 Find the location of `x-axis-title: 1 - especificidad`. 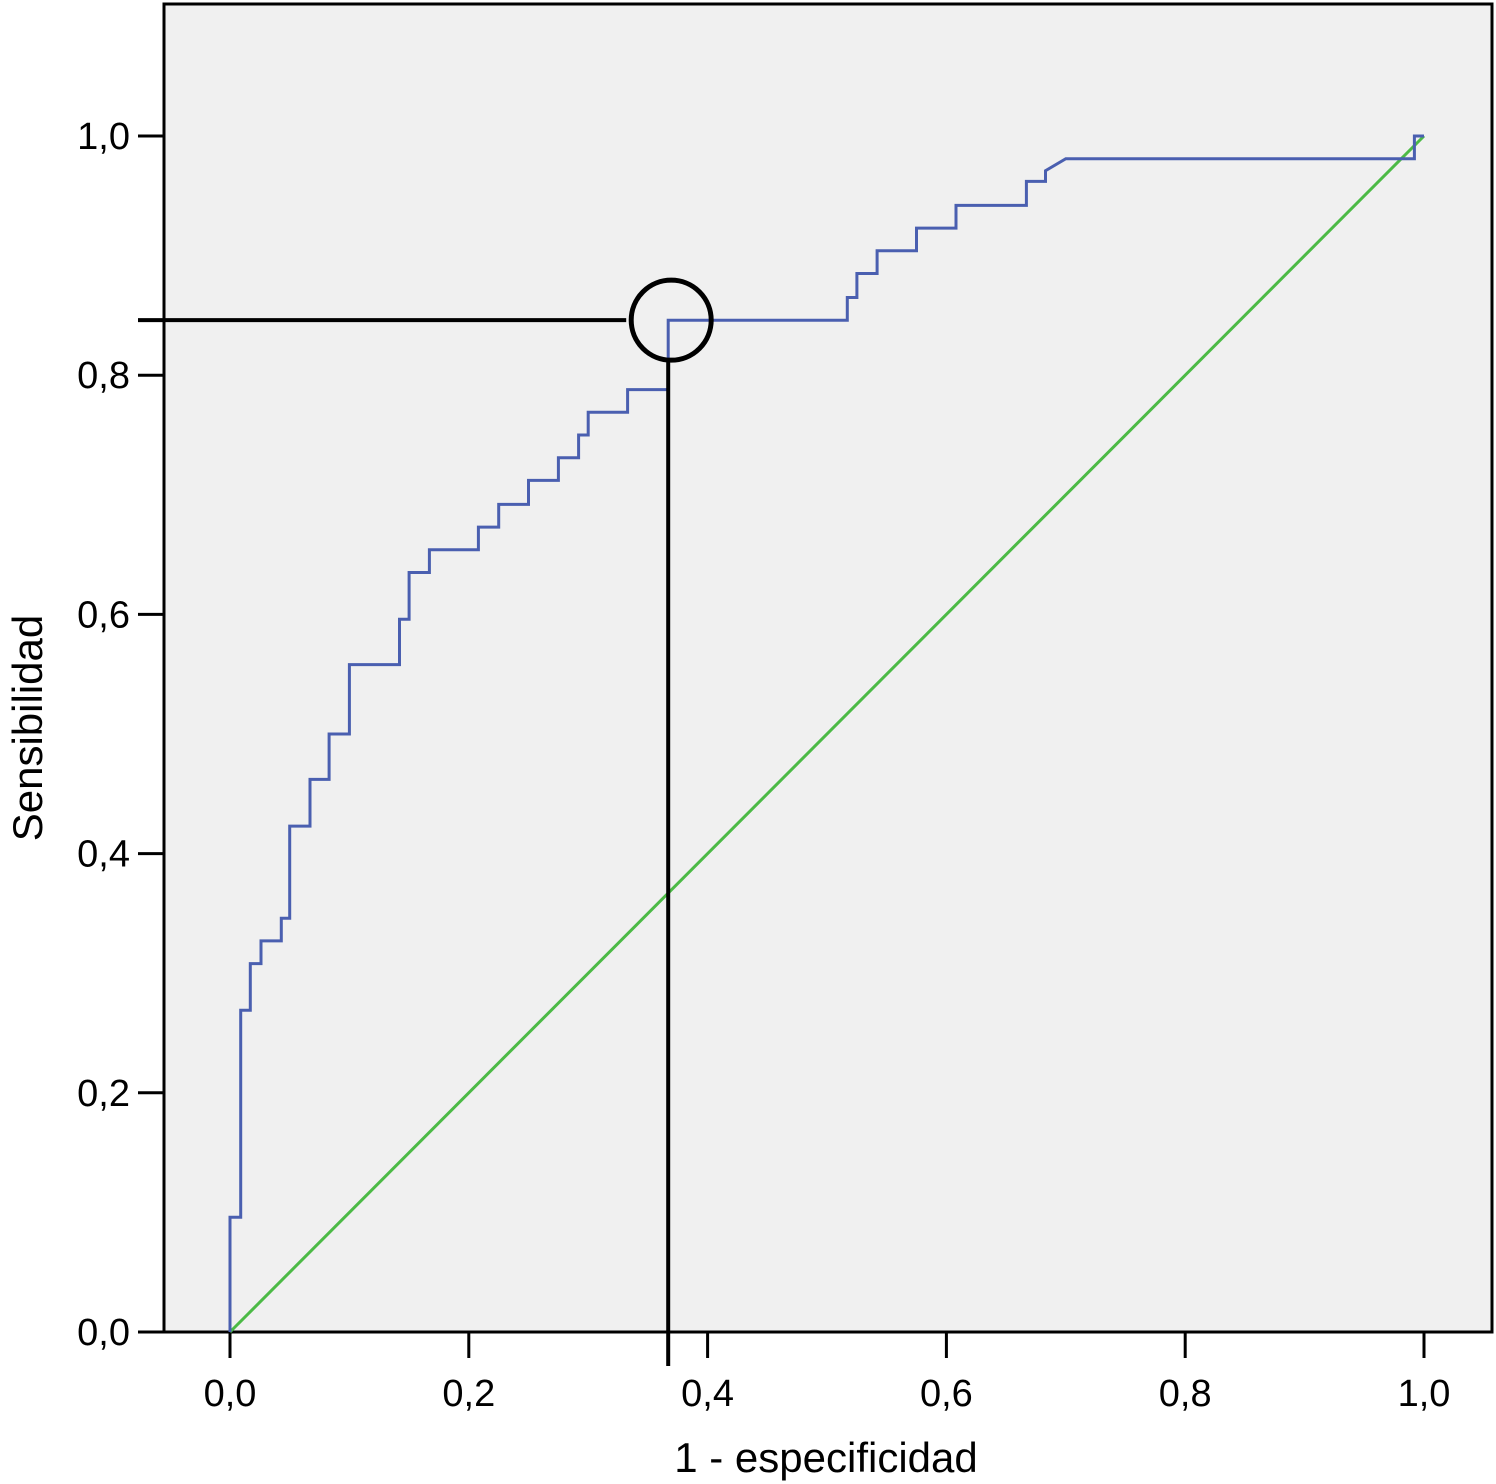

x-axis-title: 1 - especificidad is located at coordinates (826, 1457).